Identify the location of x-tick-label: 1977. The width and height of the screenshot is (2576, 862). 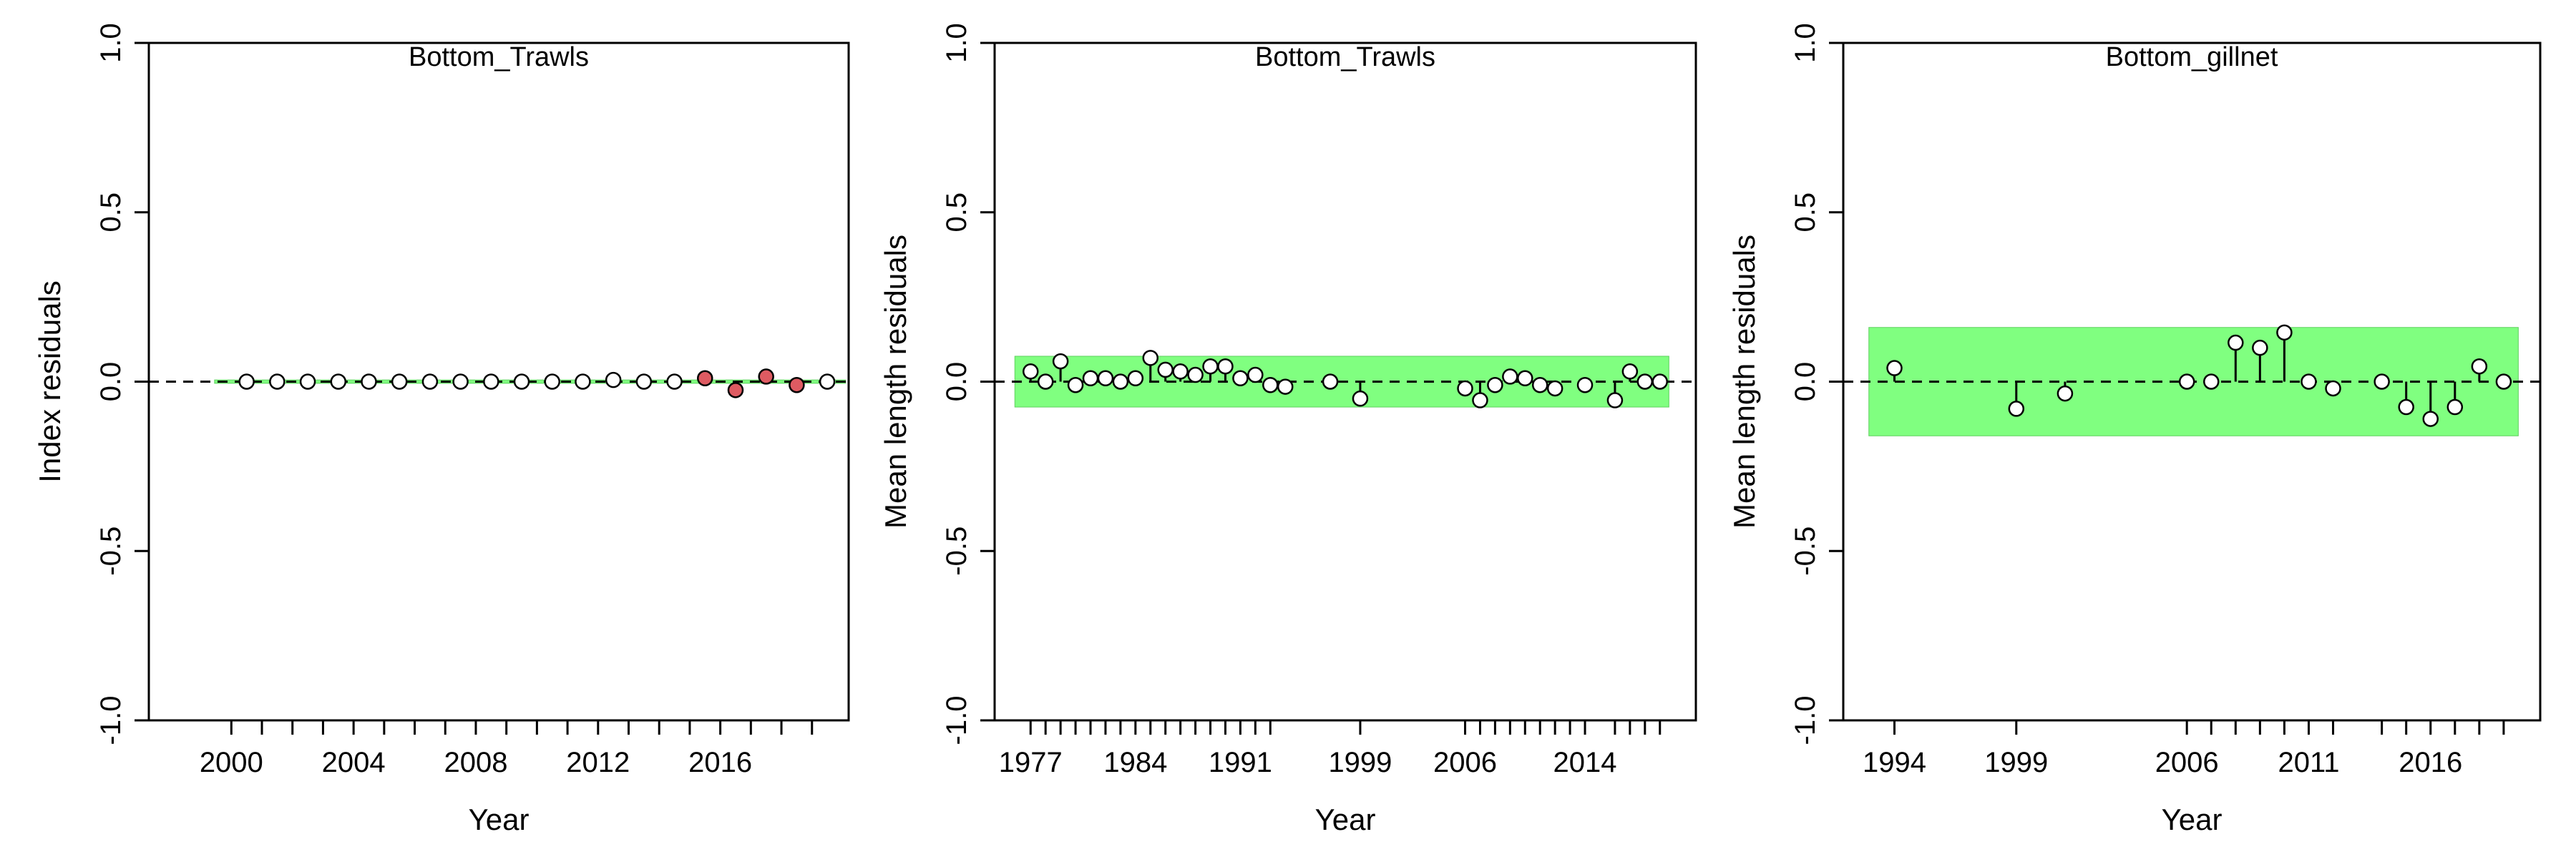
(1031, 762).